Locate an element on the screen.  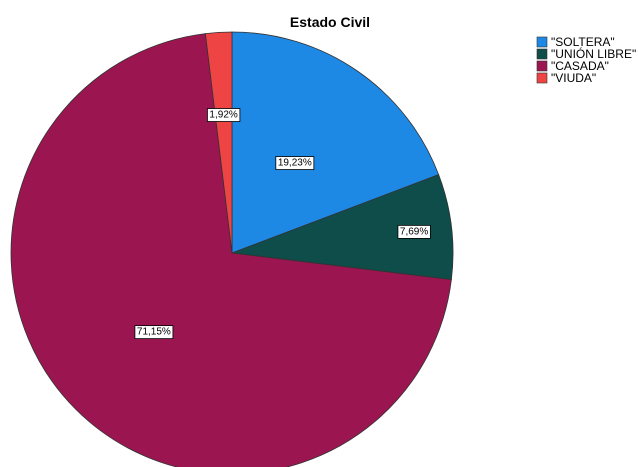
legend-item: "SOLTERA" is located at coordinates (575, 42).